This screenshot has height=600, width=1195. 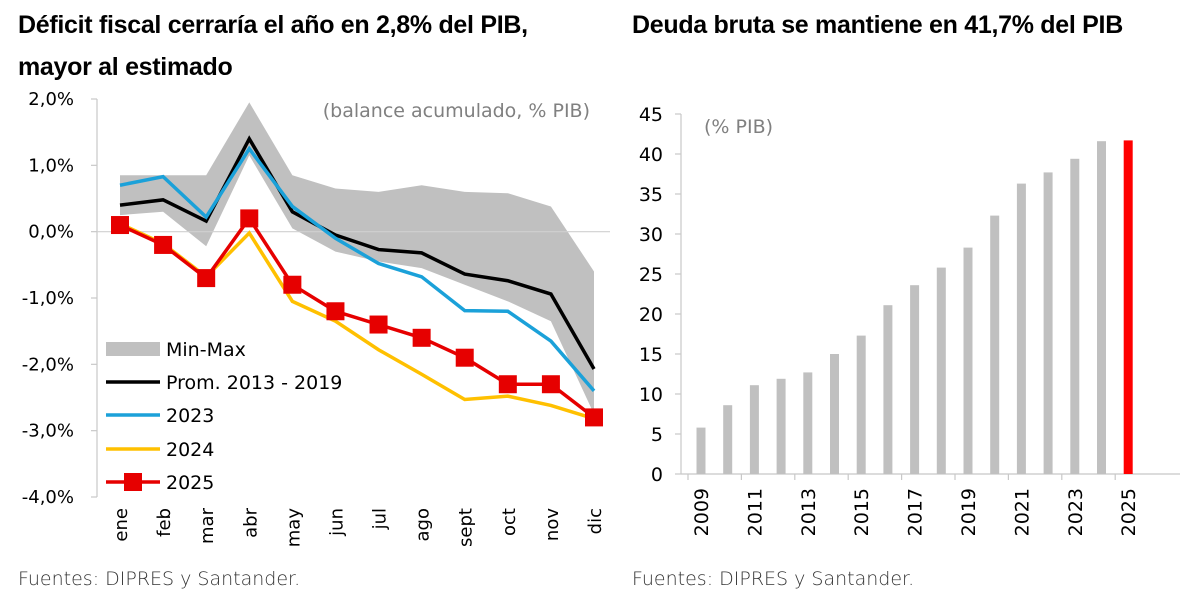 What do you see at coordinates (651, 315) in the screenshot?
I see `y-tick-label: 20` at bounding box center [651, 315].